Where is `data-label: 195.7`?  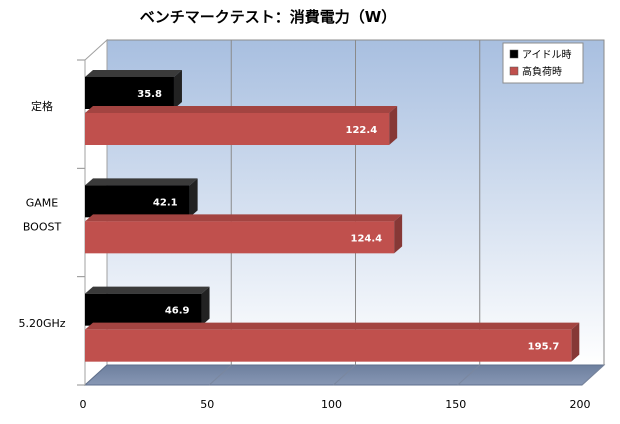 data-label: 195.7 is located at coordinates (544, 347).